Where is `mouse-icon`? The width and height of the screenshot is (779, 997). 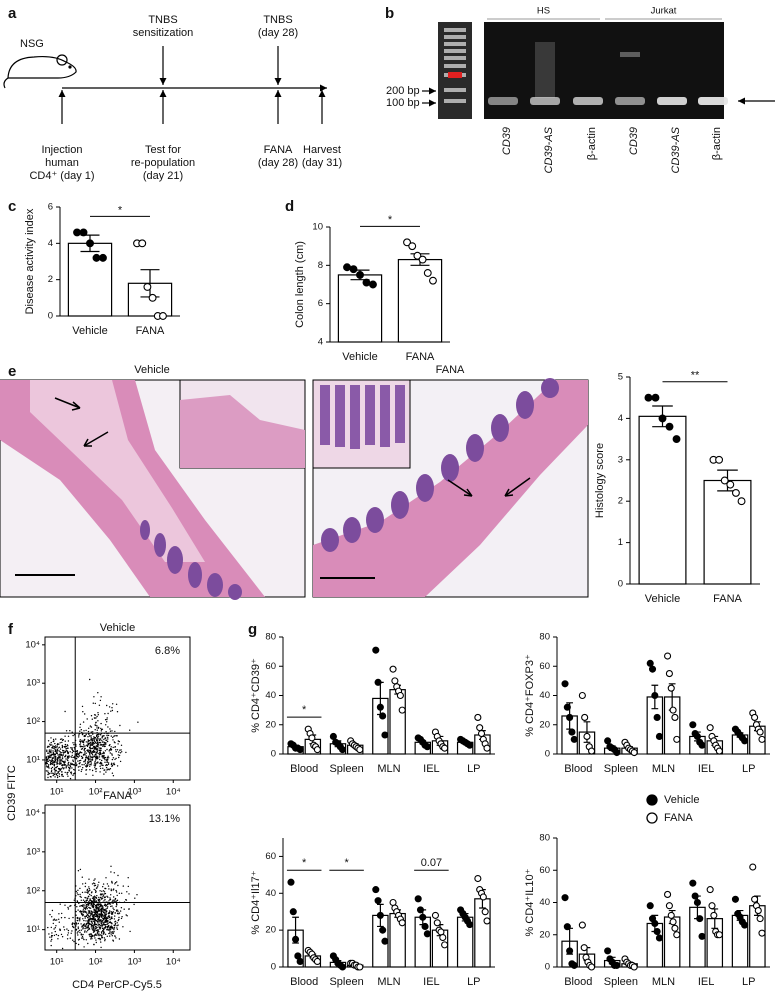
mouse-icon is located at coordinates (40, 71).